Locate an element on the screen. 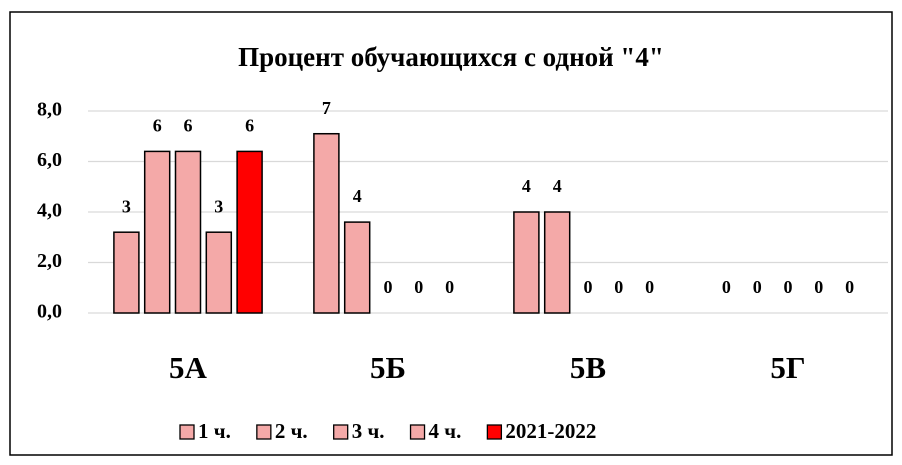 This screenshot has width=902, height=465. y-tick-label: 6,0 is located at coordinates (49, 160).